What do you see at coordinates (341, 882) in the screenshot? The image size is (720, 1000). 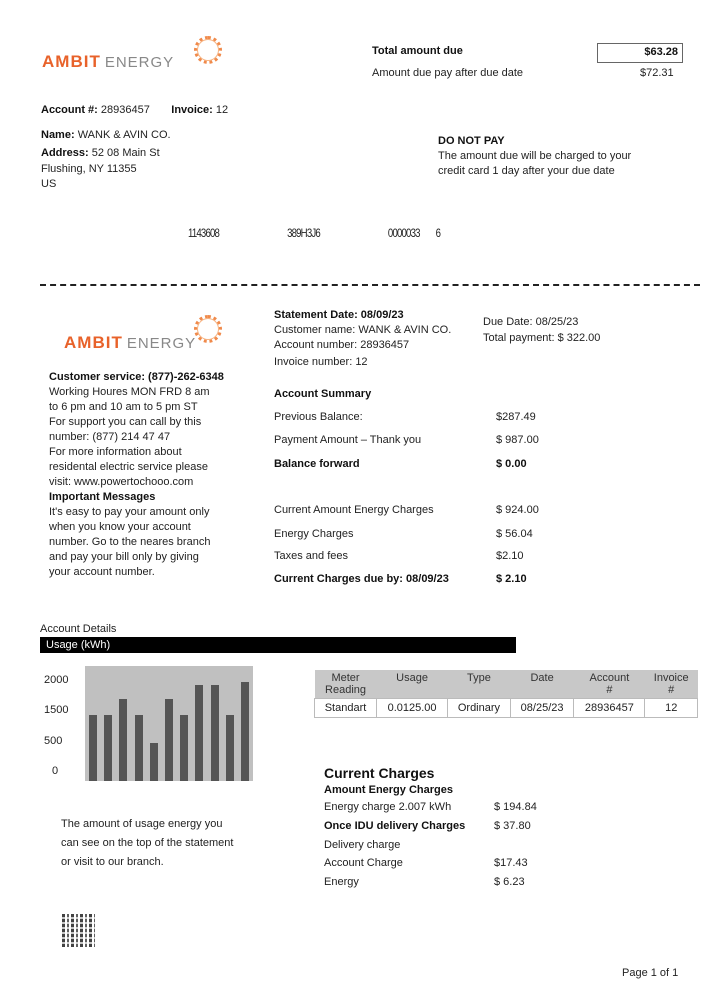 I see `charge-row-label: Energy` at bounding box center [341, 882].